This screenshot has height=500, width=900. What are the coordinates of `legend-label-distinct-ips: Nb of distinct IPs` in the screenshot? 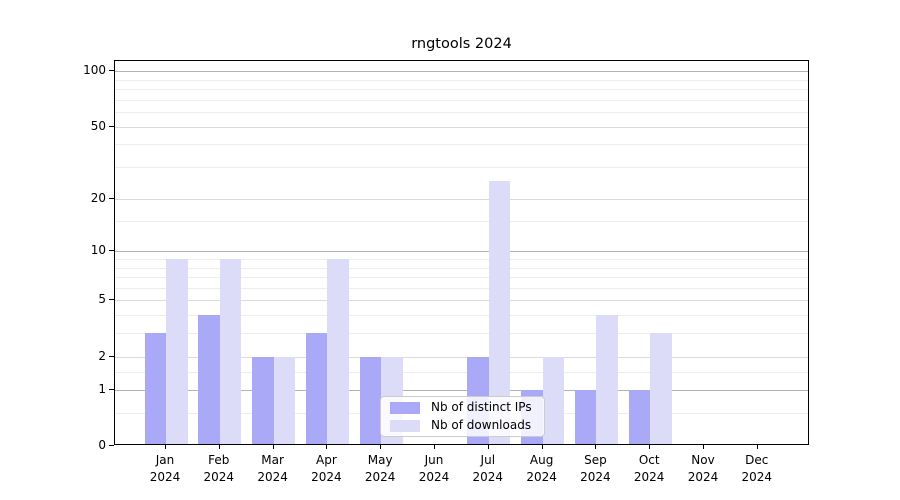 It's located at (481, 407).